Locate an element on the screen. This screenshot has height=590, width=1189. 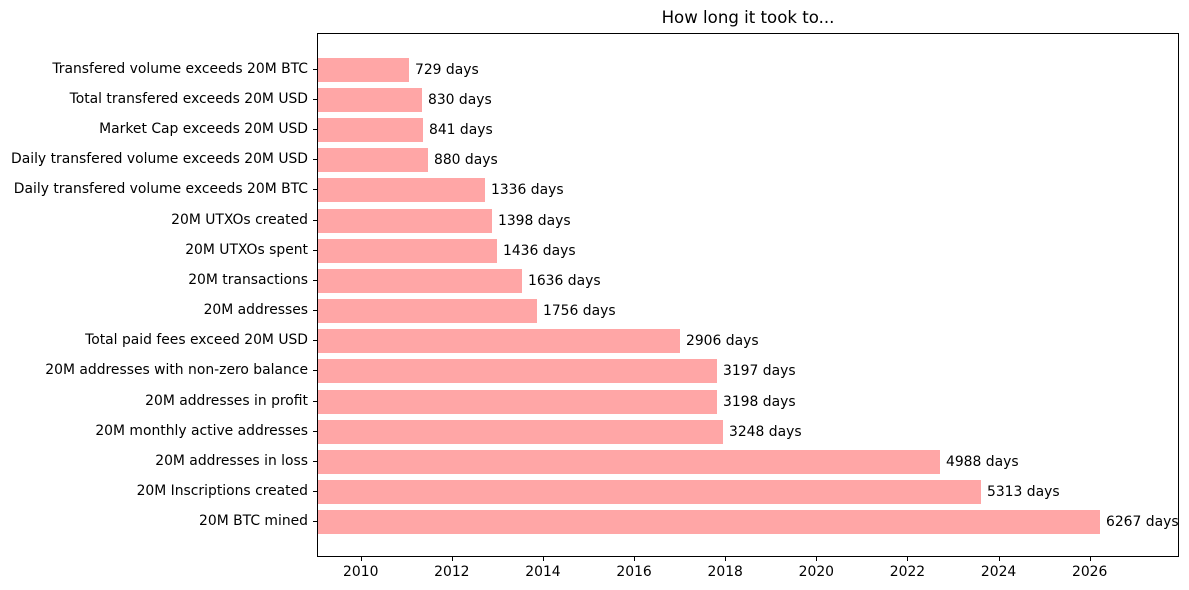
value-label: 841 days is located at coordinates (461, 130).